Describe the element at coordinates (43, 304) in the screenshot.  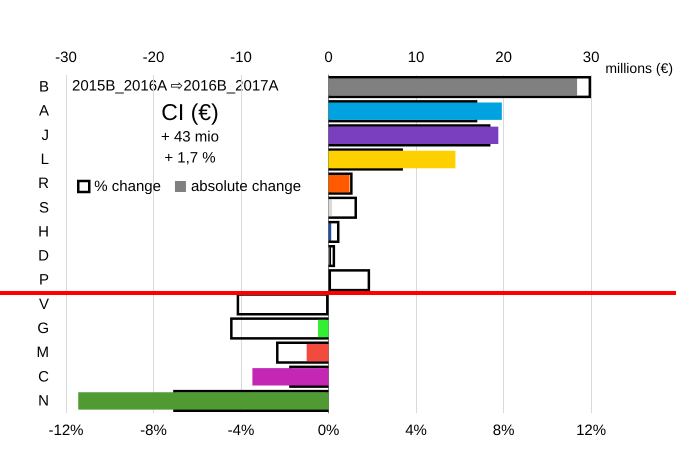
I see `y-tick-label: V` at that location.